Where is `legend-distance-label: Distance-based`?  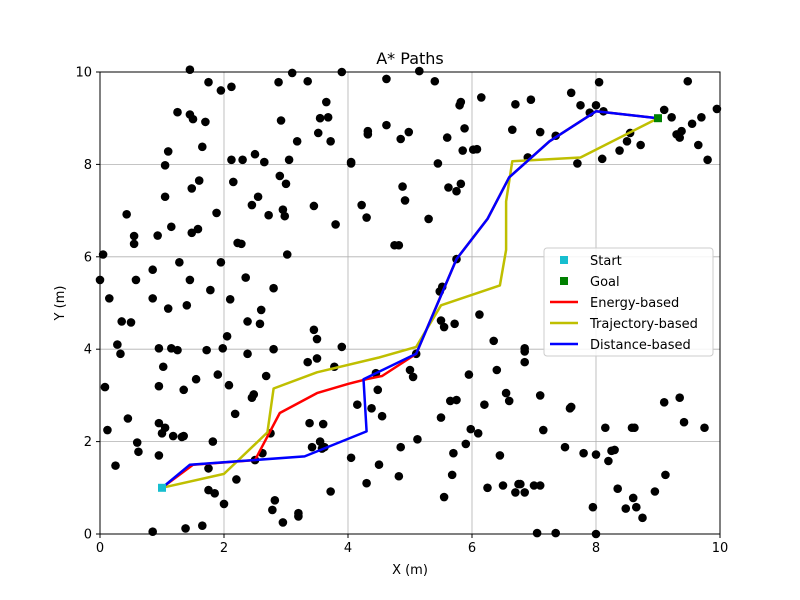 legend-distance-label: Distance-based is located at coordinates (640, 345).